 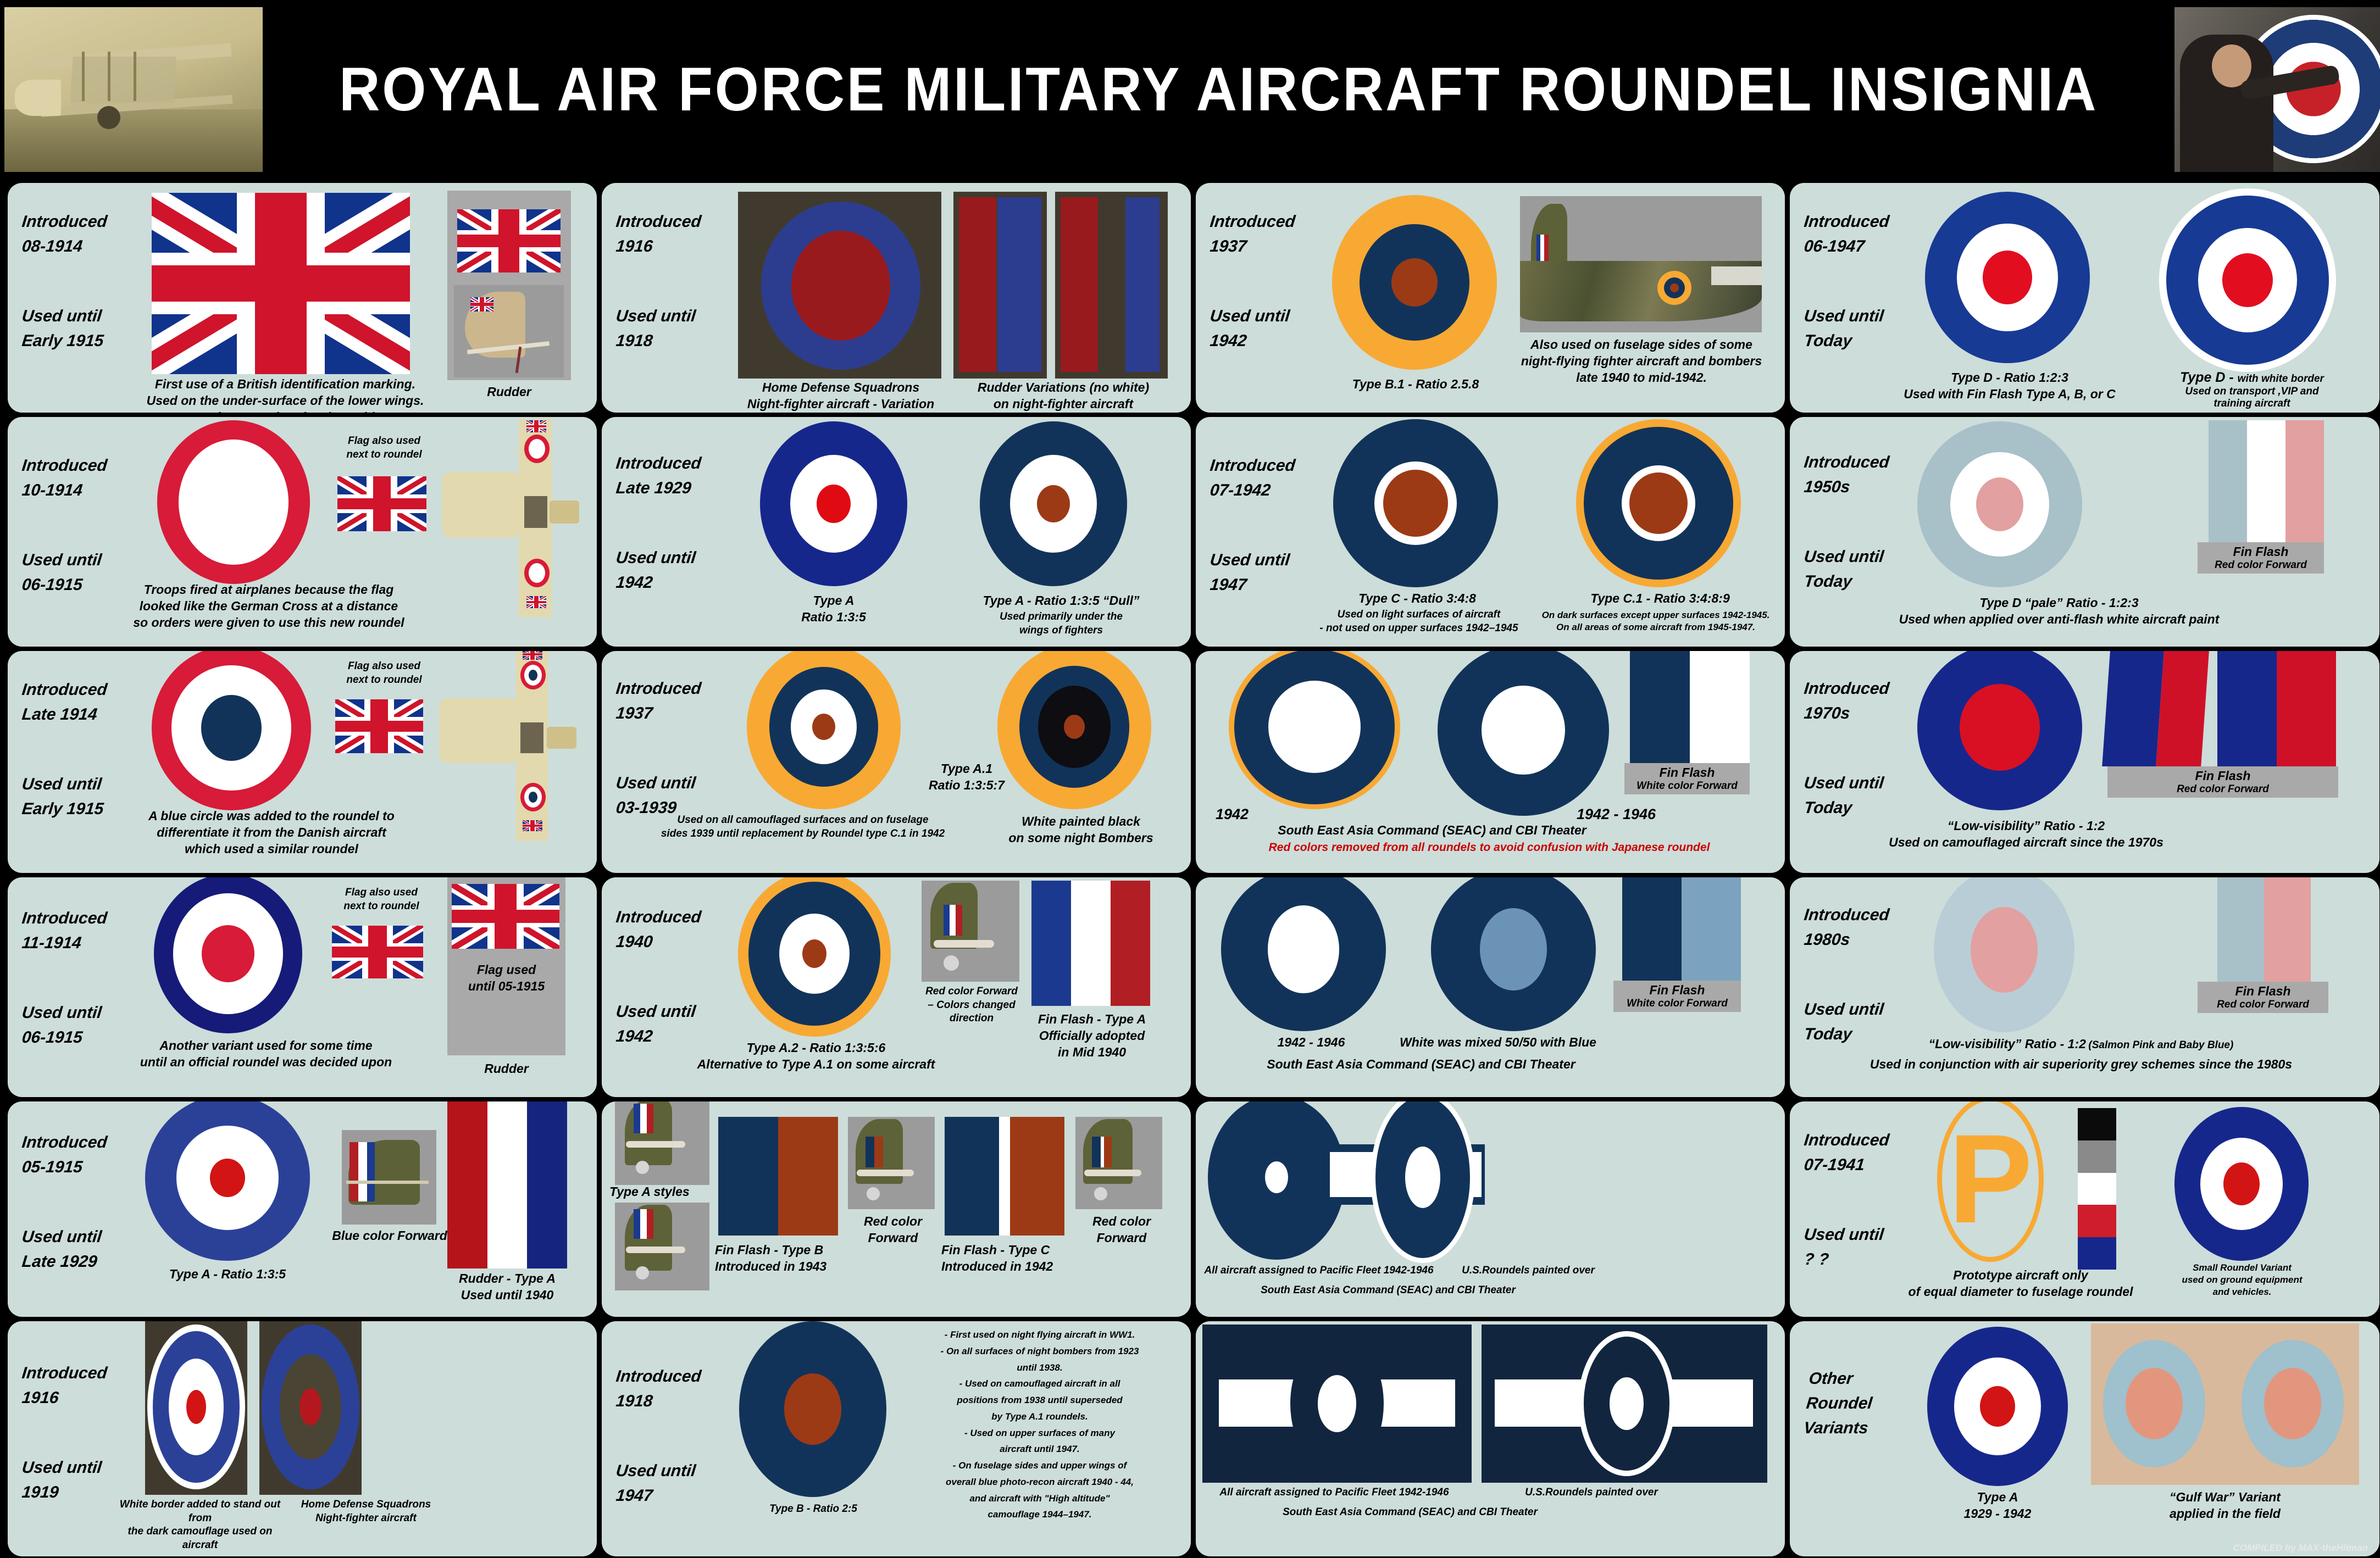 I want to click on caption-right: U.S.Roundels painted over, so click(x=1592, y=1493).